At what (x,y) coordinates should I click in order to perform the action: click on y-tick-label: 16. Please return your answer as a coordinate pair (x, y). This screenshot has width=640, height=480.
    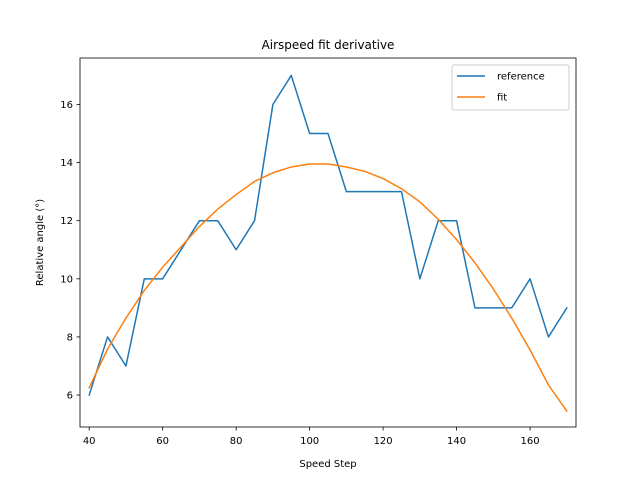
    Looking at the image, I should click on (66, 105).